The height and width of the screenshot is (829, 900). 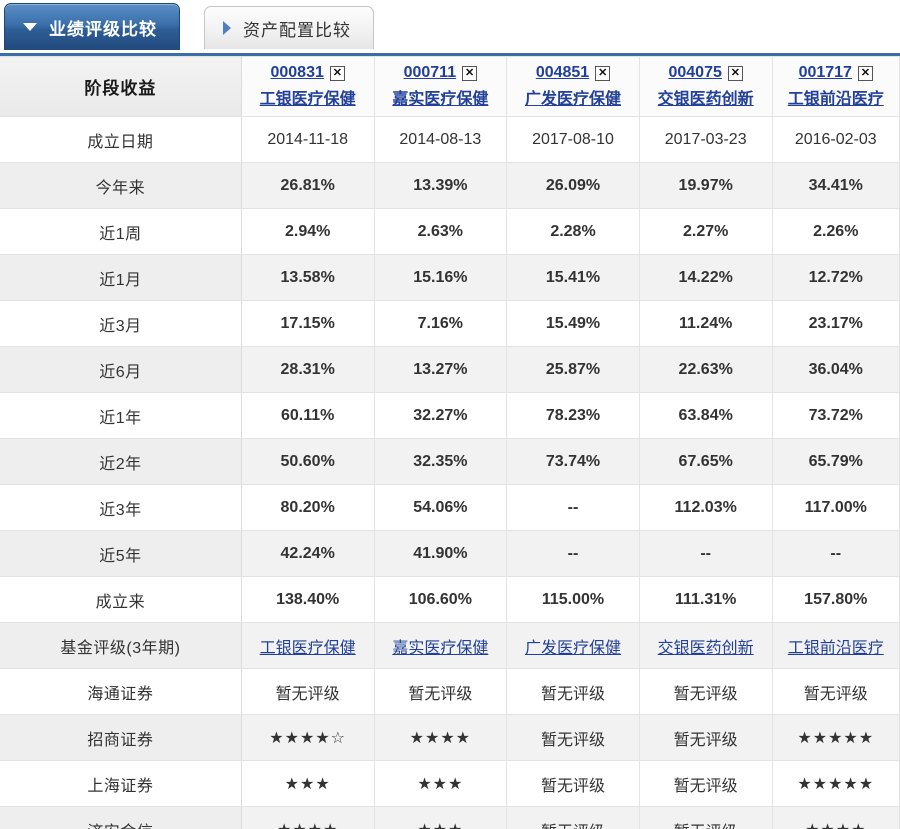 I want to click on fund-name-link-text: 广发医疗保健, so click(x=573, y=648).